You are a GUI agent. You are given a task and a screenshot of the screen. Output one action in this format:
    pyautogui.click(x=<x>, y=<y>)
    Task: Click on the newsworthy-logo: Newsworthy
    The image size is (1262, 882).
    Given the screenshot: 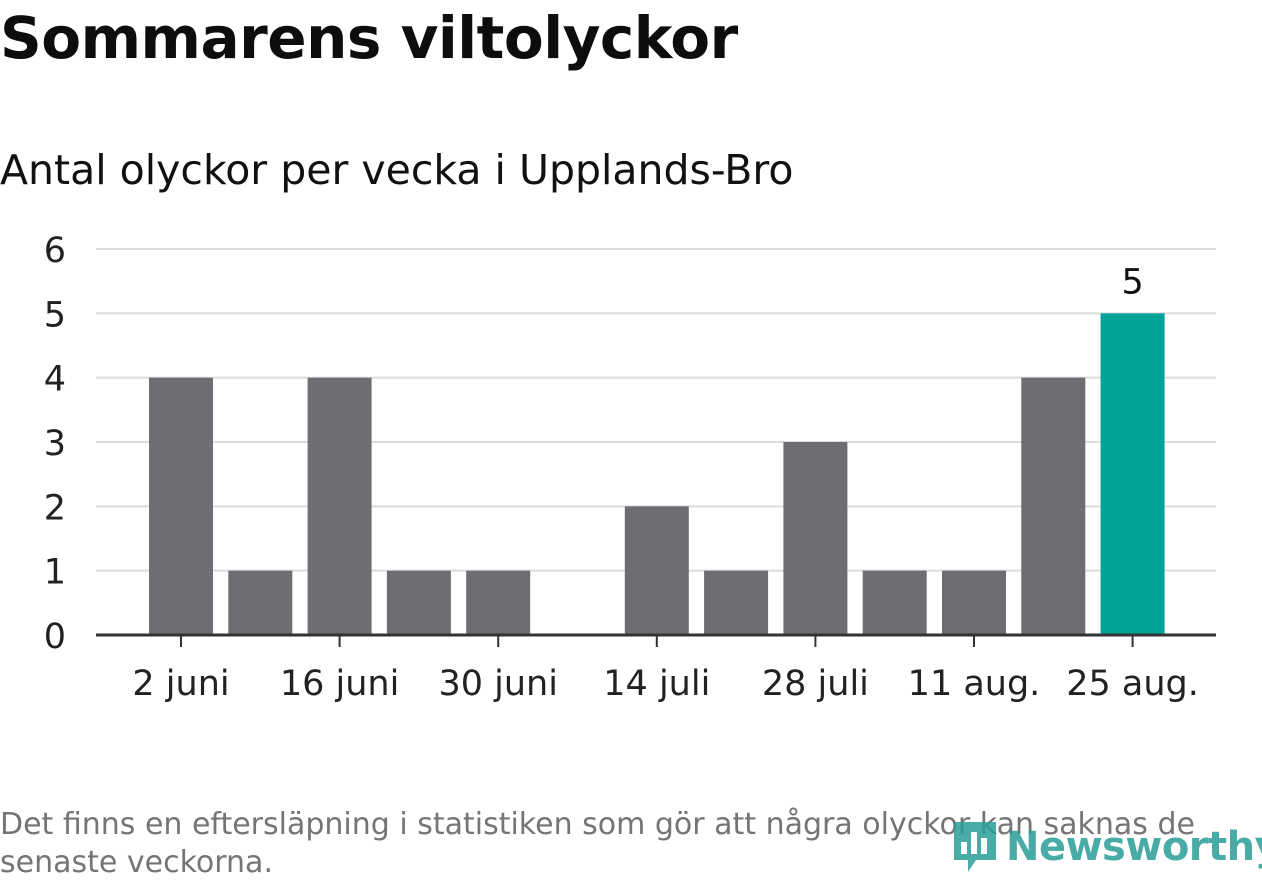 What is the action you would take?
    pyautogui.click(x=1106, y=847)
    